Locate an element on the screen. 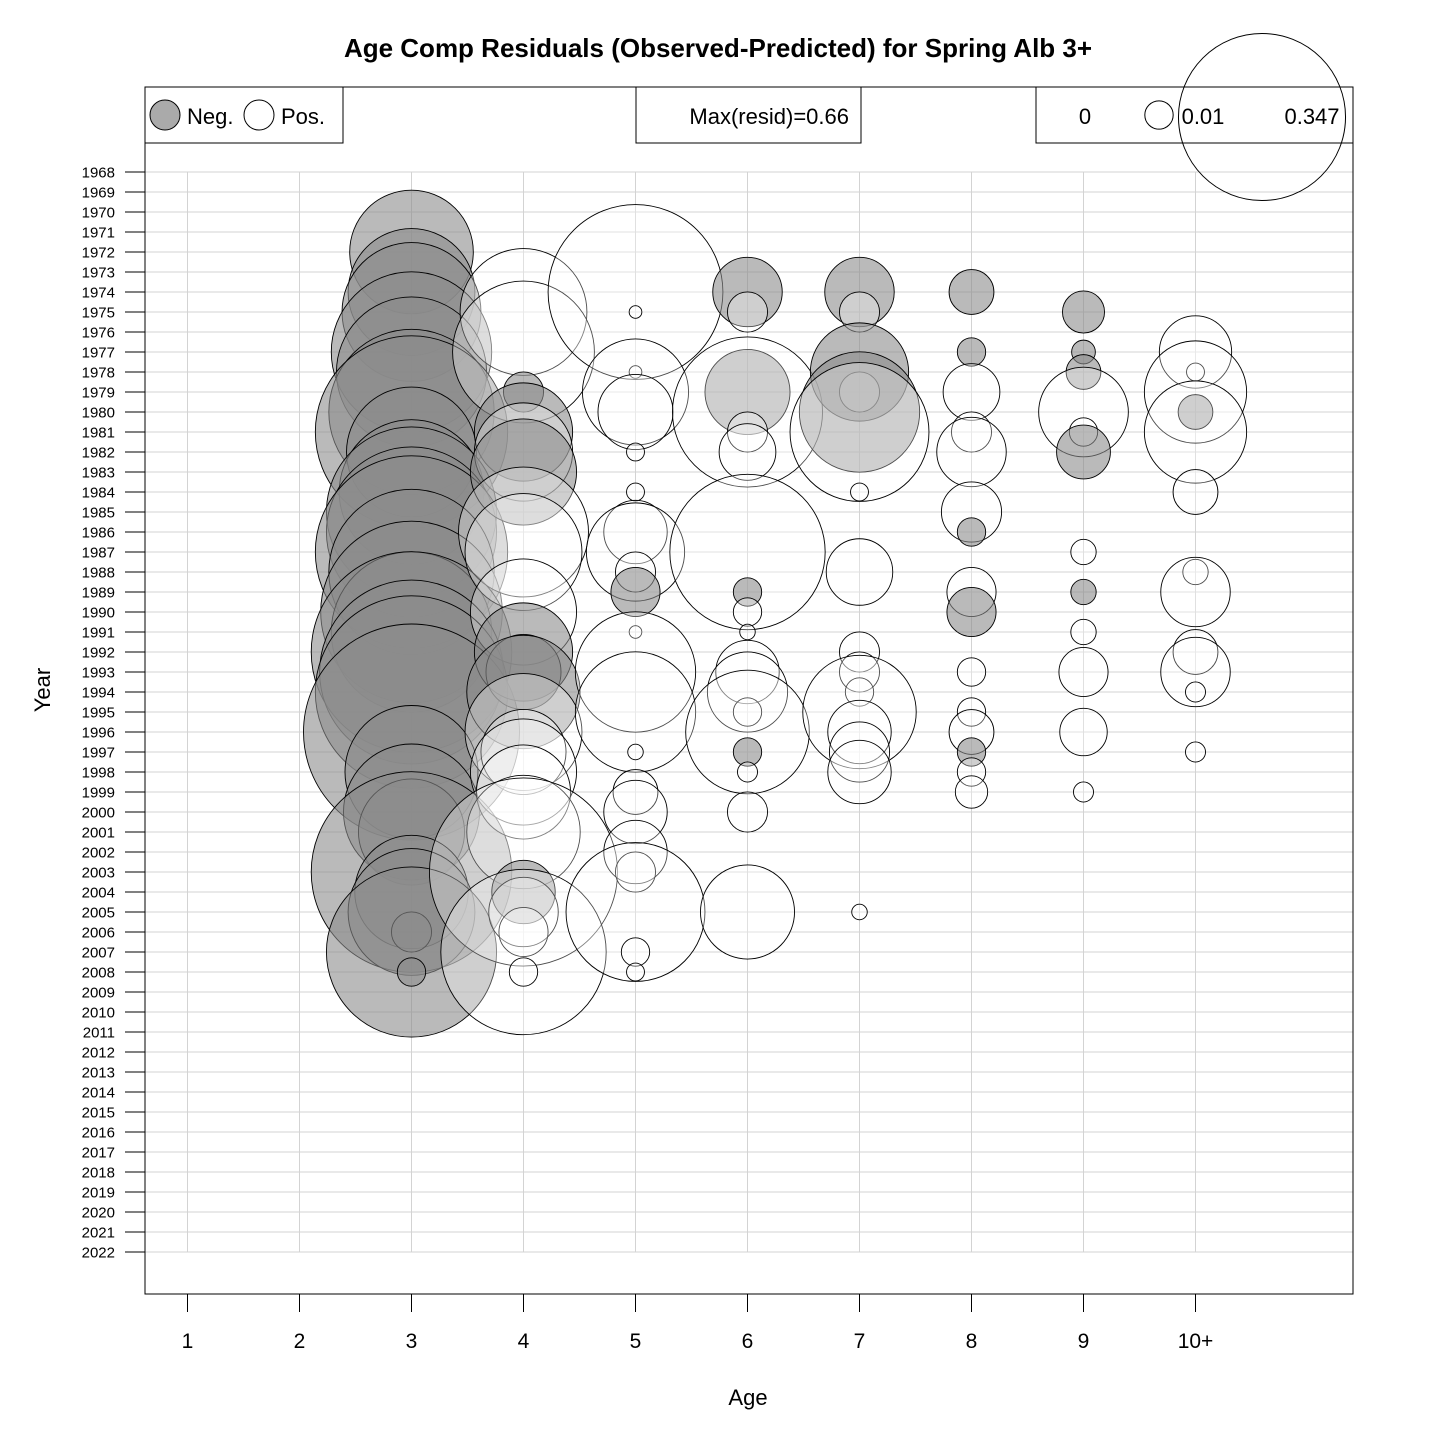 The width and height of the screenshot is (1440, 1440). y-tick-label: 1971 is located at coordinates (98, 233).